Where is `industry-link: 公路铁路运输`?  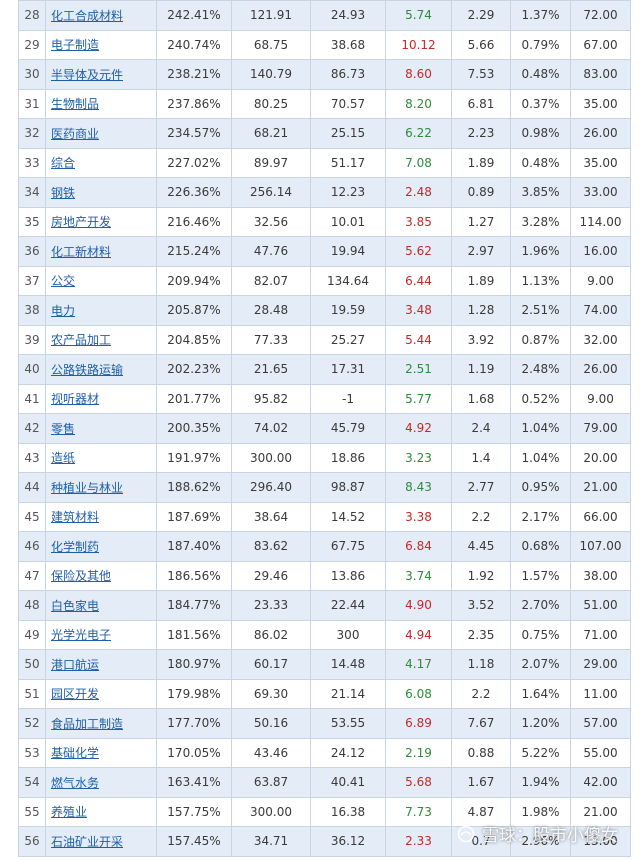 industry-link: 公路铁路运输 is located at coordinates (87, 369).